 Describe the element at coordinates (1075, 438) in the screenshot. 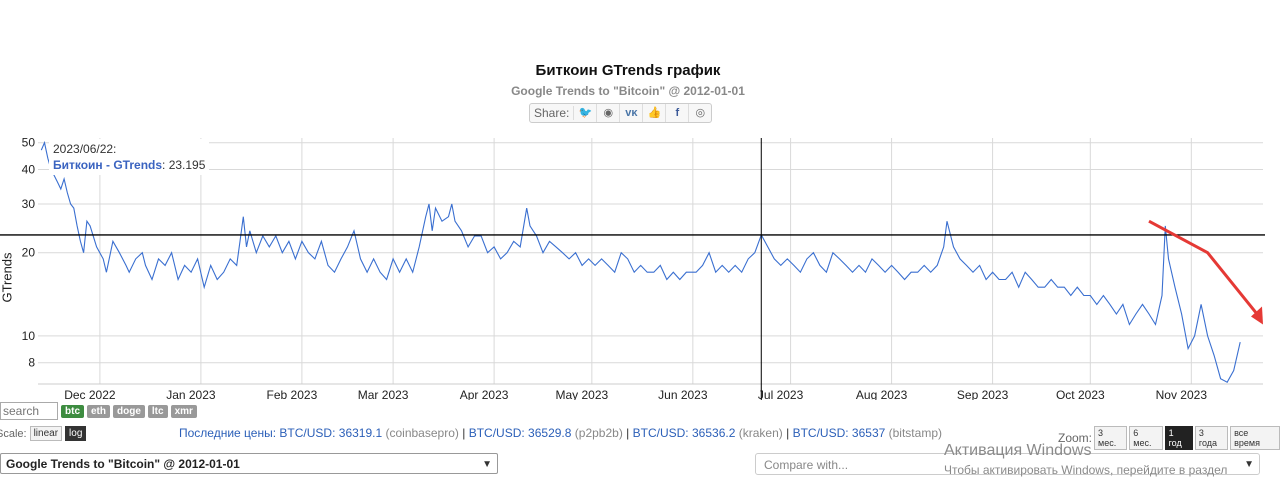

I see `zoom-label: Zoom:` at that location.